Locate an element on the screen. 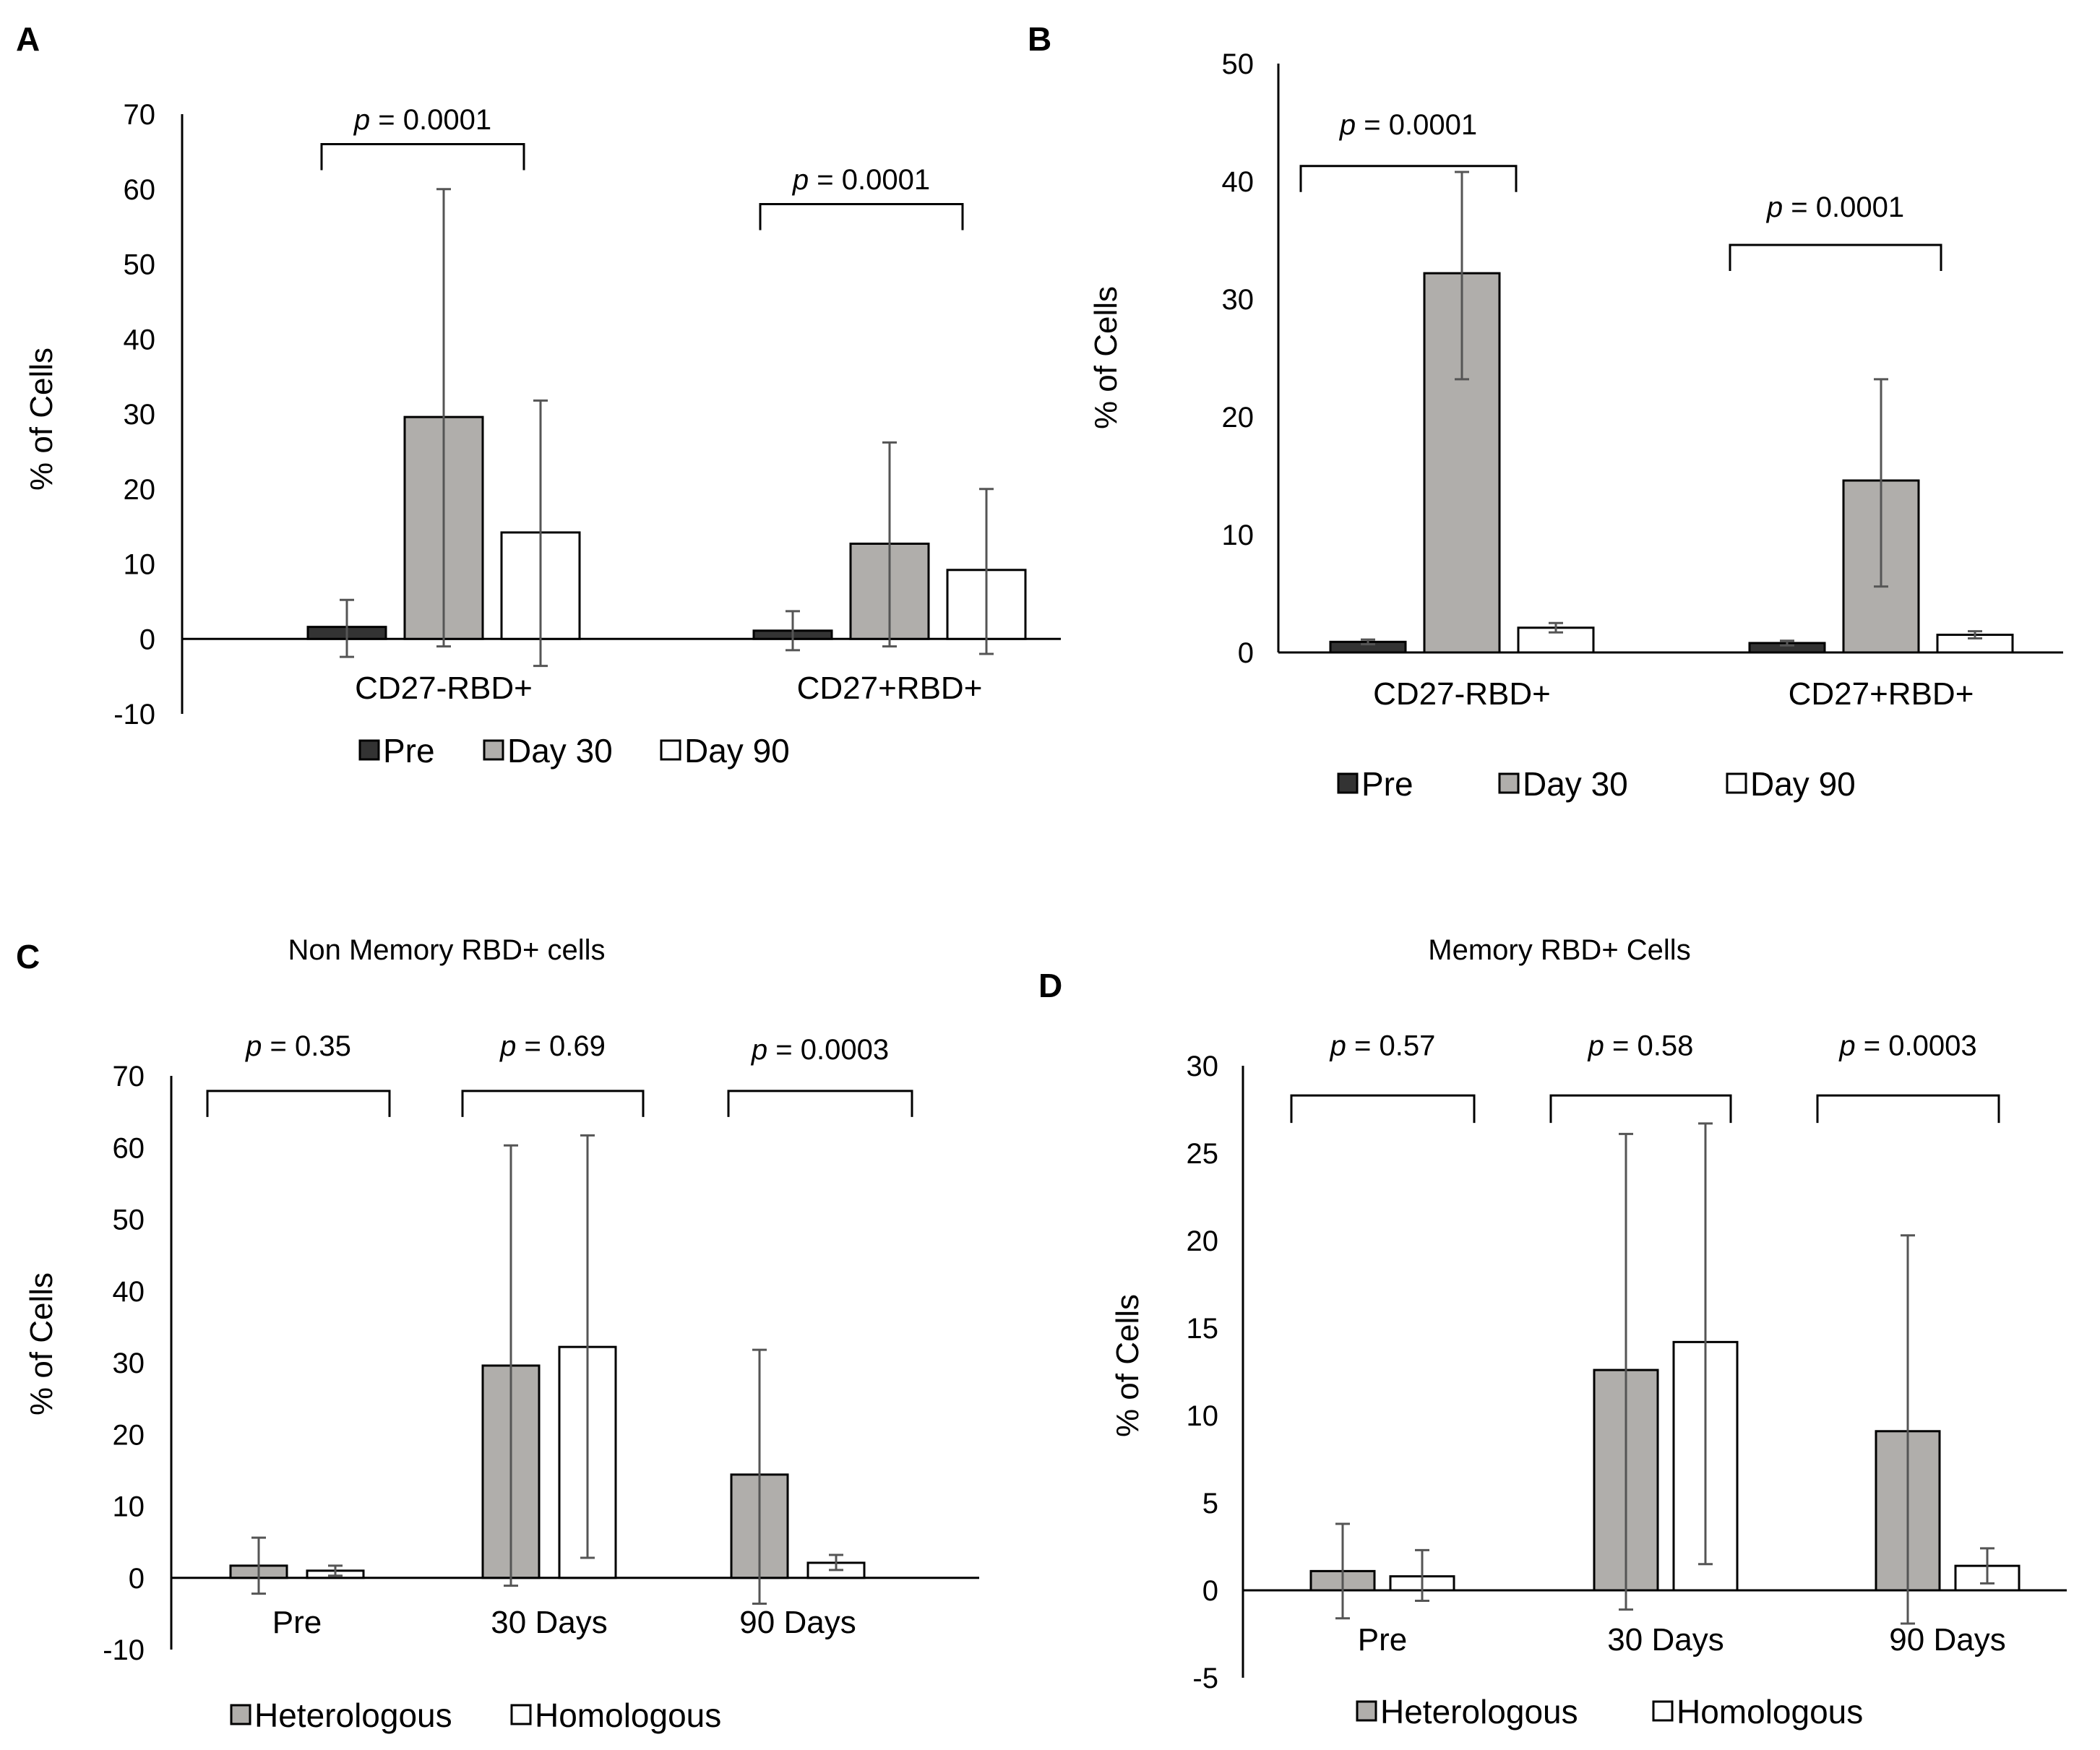 The width and height of the screenshot is (2100, 1750). p-value-annotation-1: p = 0.35 is located at coordinates (298, 1073).